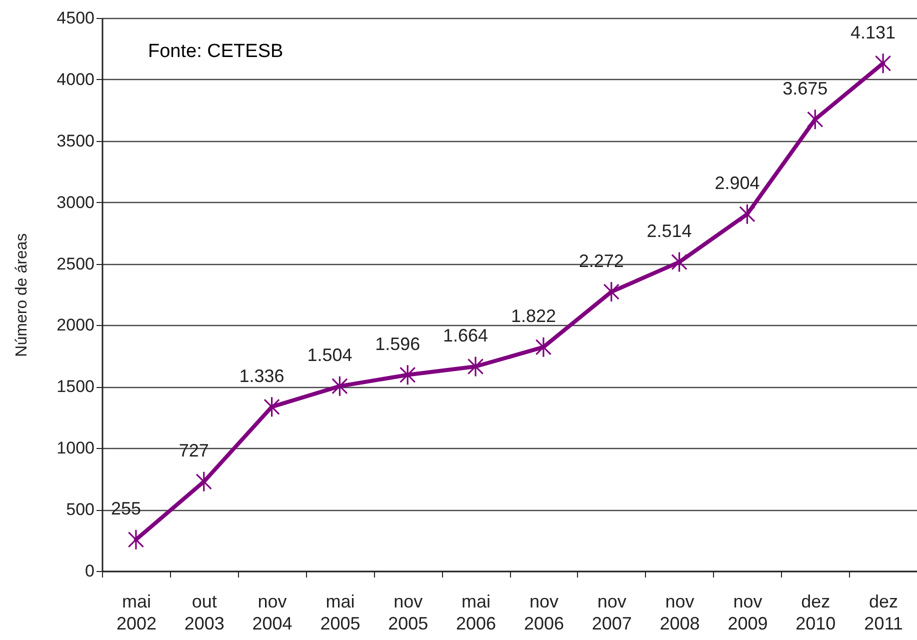  What do you see at coordinates (883, 613) in the screenshot?
I see `x-tick-label: dez 2011` at bounding box center [883, 613].